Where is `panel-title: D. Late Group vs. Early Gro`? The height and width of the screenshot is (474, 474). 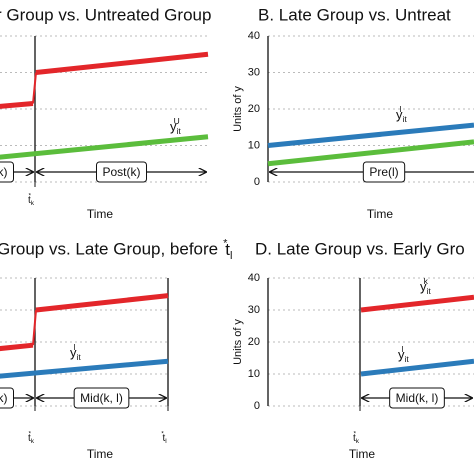 panel-title: D. Late Group vs. Early Gro is located at coordinates (360, 248).